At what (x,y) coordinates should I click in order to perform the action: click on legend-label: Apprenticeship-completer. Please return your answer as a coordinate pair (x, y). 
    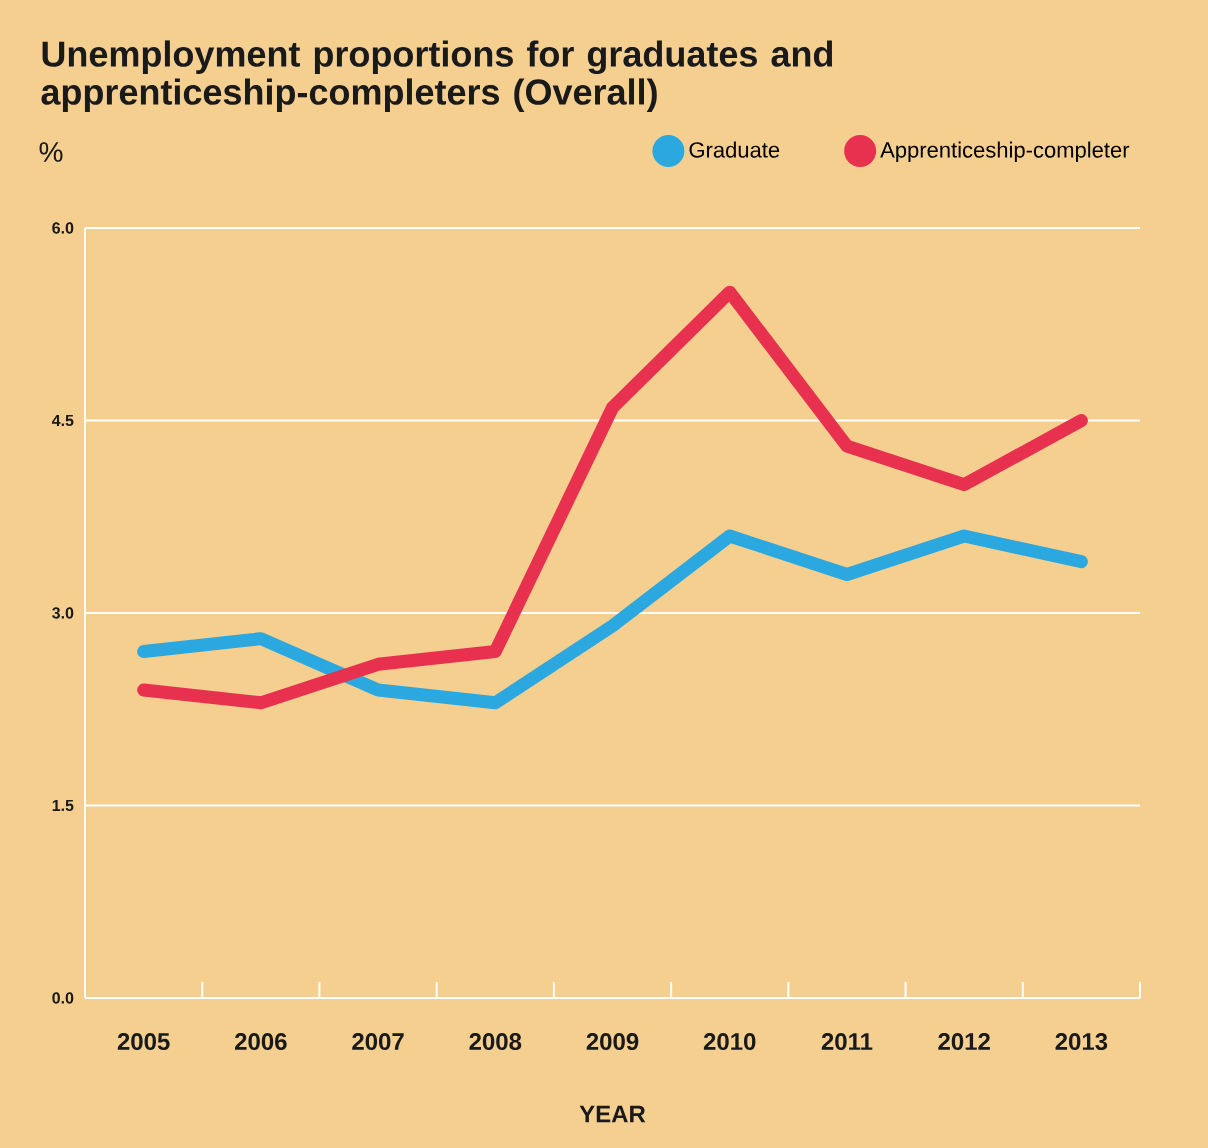
    Looking at the image, I should click on (1005, 152).